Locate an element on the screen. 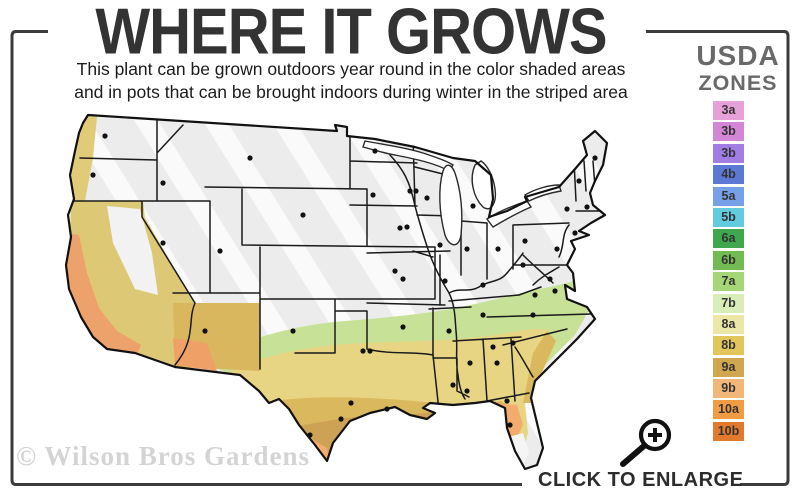 This screenshot has width=800, height=500. zone-chip-9b: 9b is located at coordinates (728, 389).